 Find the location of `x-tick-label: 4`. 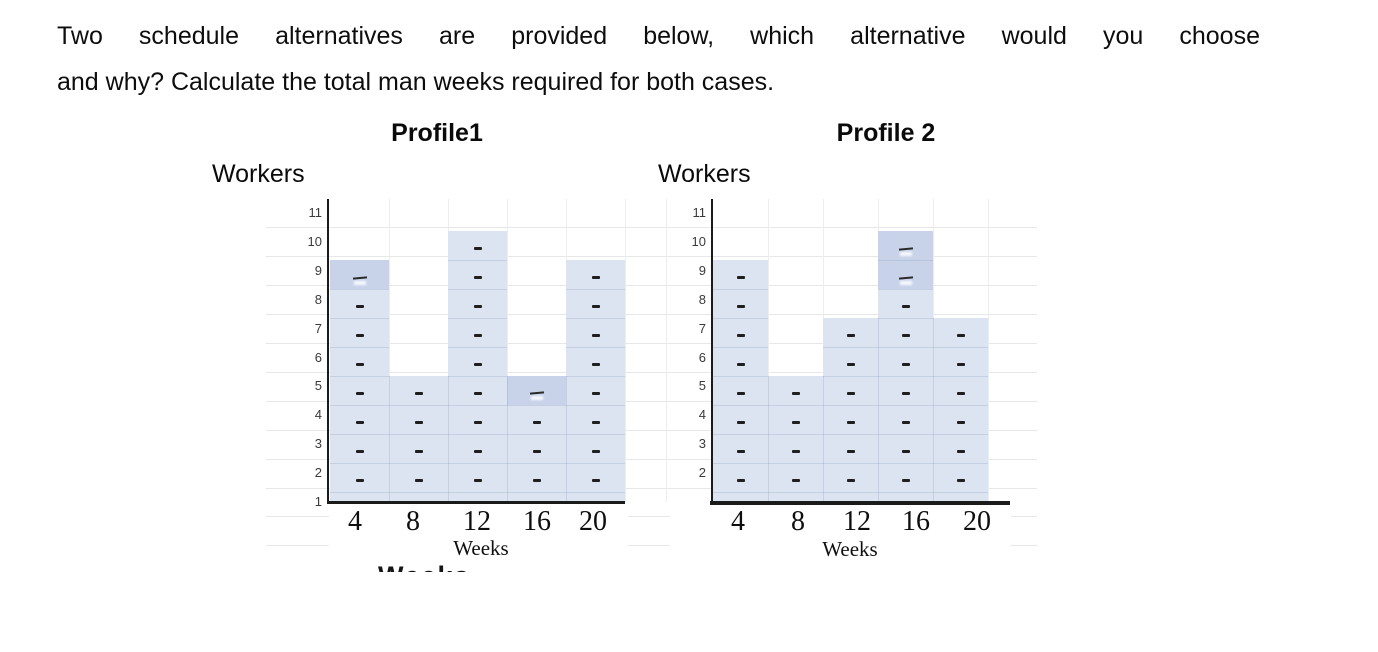

x-tick-label: 4 is located at coordinates (738, 521).